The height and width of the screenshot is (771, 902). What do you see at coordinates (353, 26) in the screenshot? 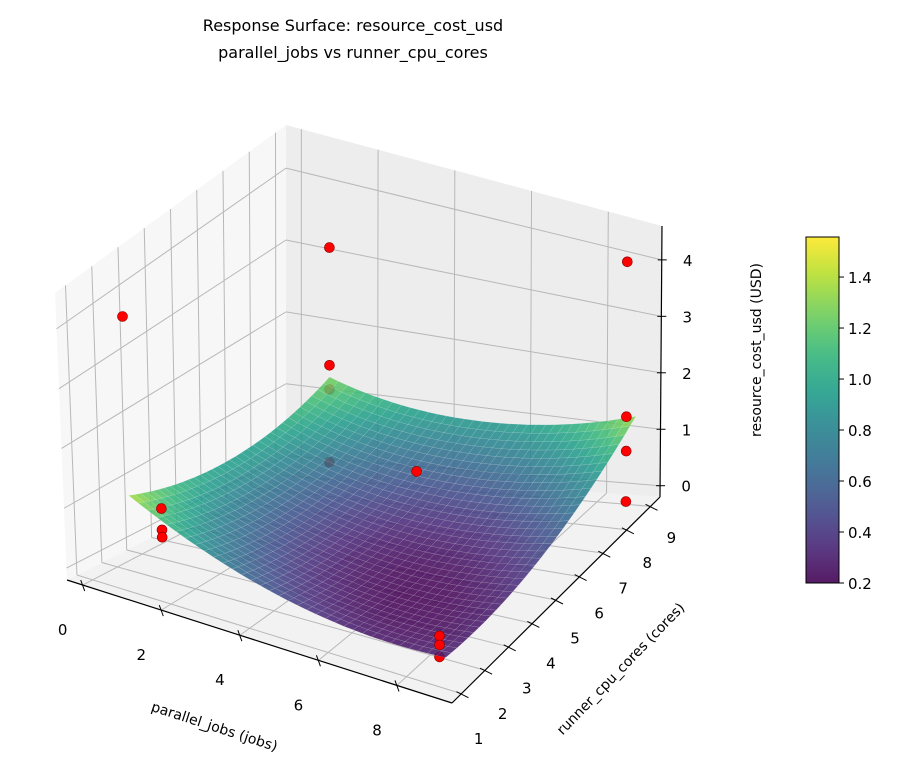
I see `chart-title: Response Surface: resource_cost_usd` at bounding box center [353, 26].